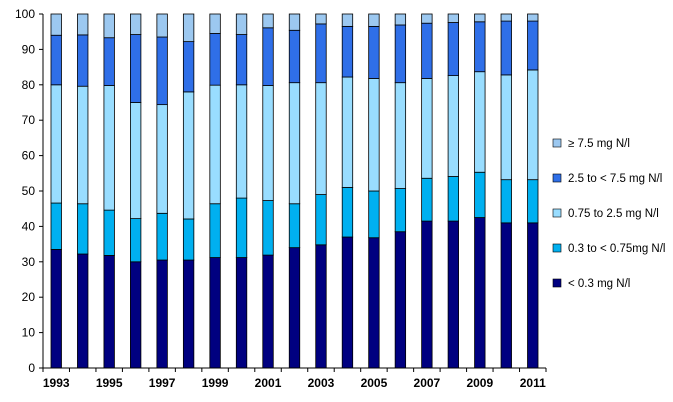 The image size is (673, 402). I want to click on bar-segment-2010-s3, so click(506, 48).